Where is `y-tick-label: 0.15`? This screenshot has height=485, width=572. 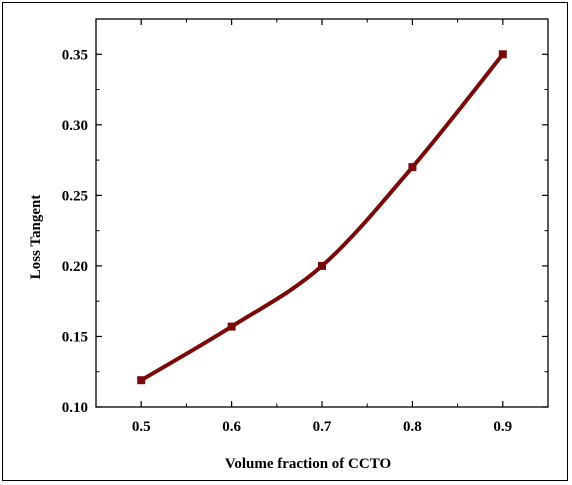 y-tick-label: 0.15 is located at coordinates (75, 337).